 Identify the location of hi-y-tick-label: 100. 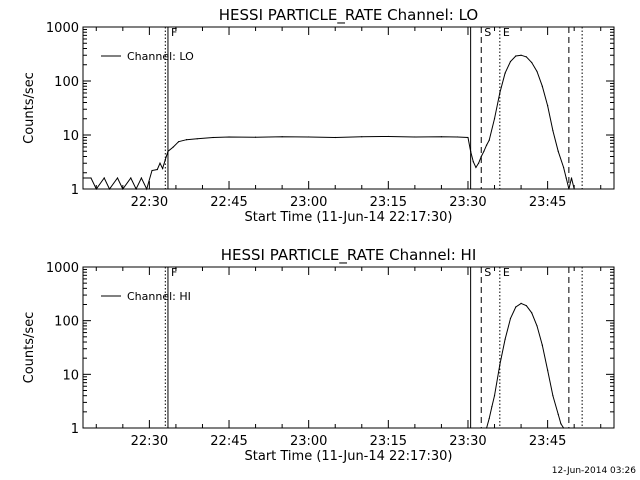
(66, 322).